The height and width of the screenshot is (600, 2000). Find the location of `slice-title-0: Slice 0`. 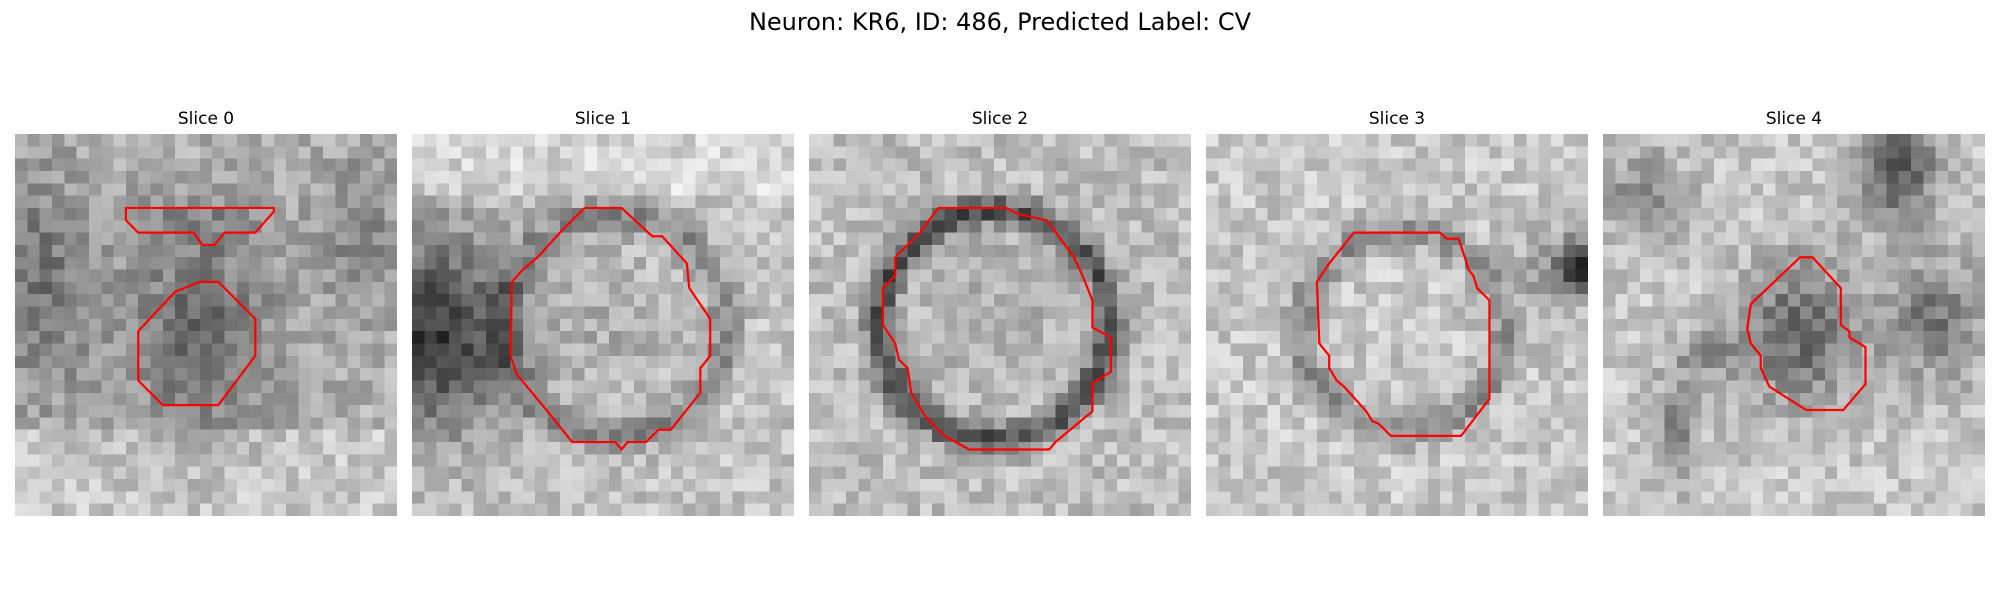

slice-title-0: Slice 0 is located at coordinates (206, 119).